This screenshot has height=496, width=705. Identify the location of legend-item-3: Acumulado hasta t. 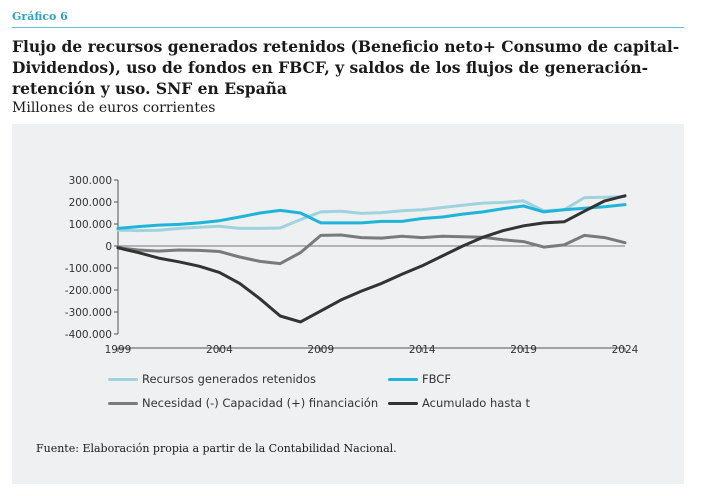
(459, 403).